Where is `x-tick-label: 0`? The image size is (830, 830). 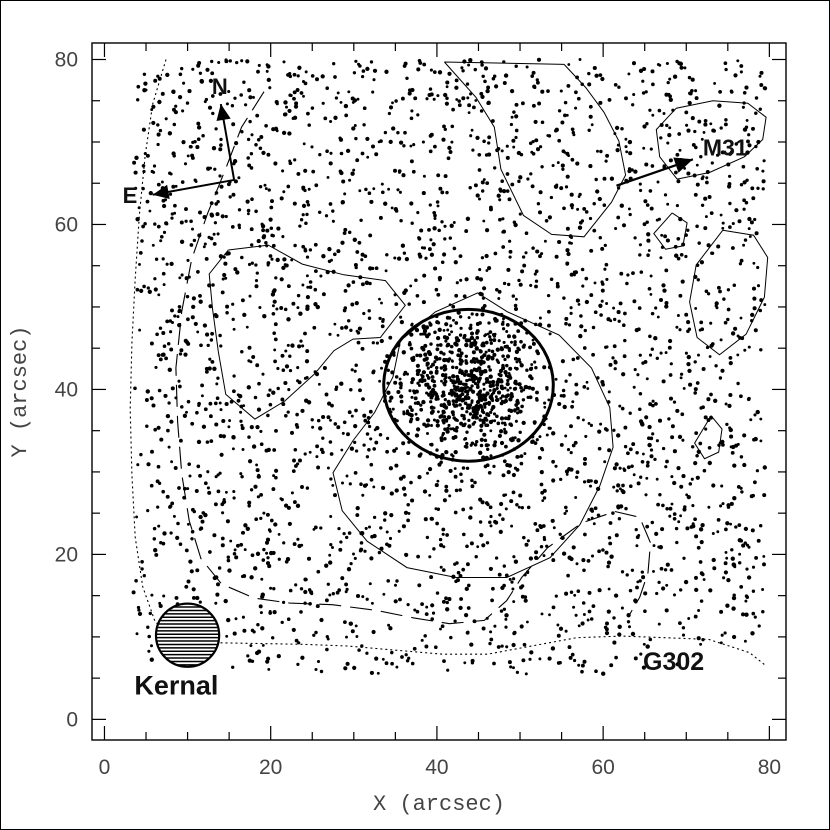 x-tick-label: 0 is located at coordinates (105, 767).